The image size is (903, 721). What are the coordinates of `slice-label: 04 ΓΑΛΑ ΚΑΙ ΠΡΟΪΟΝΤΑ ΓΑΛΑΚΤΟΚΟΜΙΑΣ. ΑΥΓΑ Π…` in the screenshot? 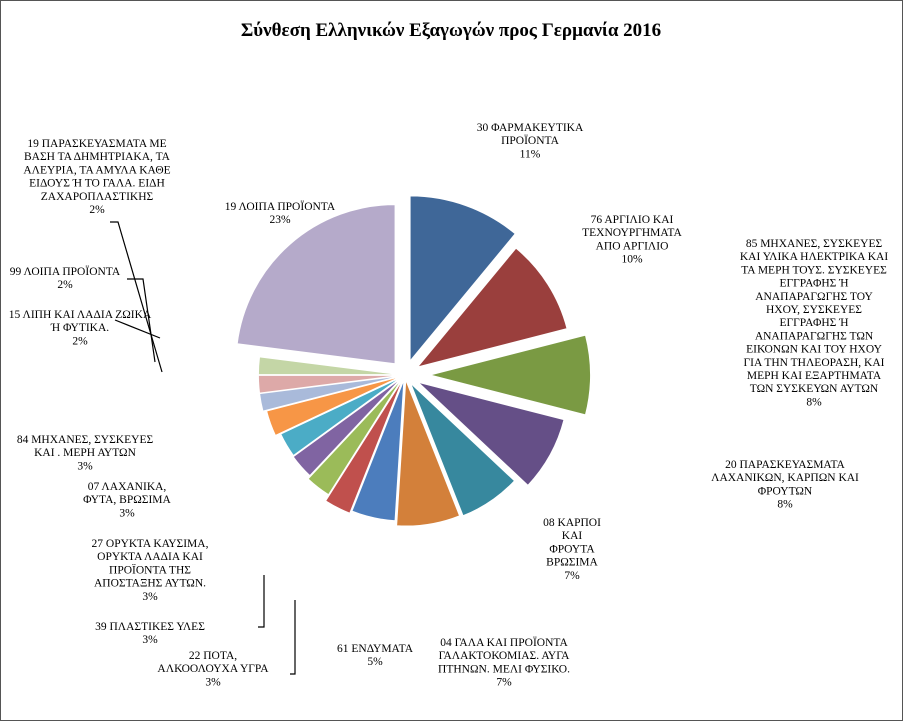 It's located at (504, 662).